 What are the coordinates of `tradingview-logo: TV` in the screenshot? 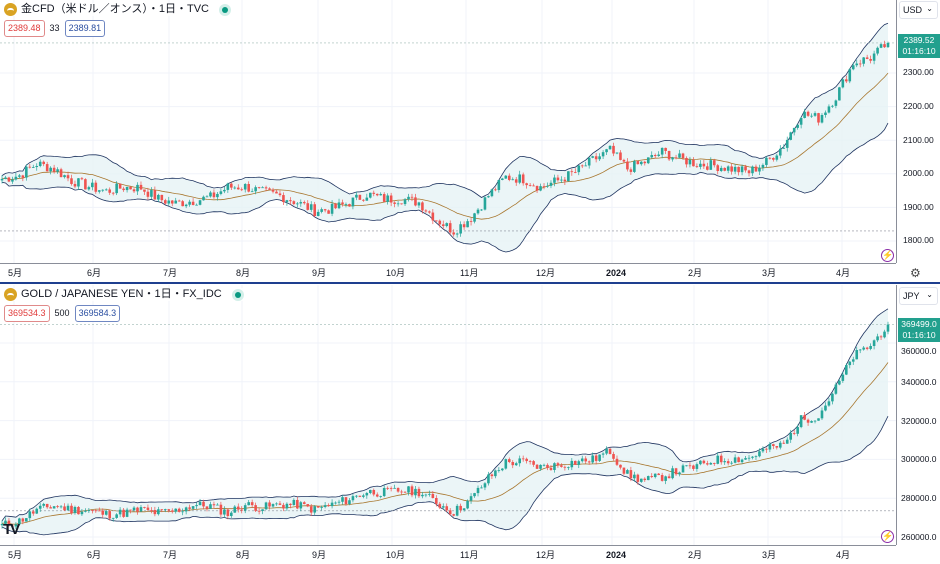 It's located at (11, 529).